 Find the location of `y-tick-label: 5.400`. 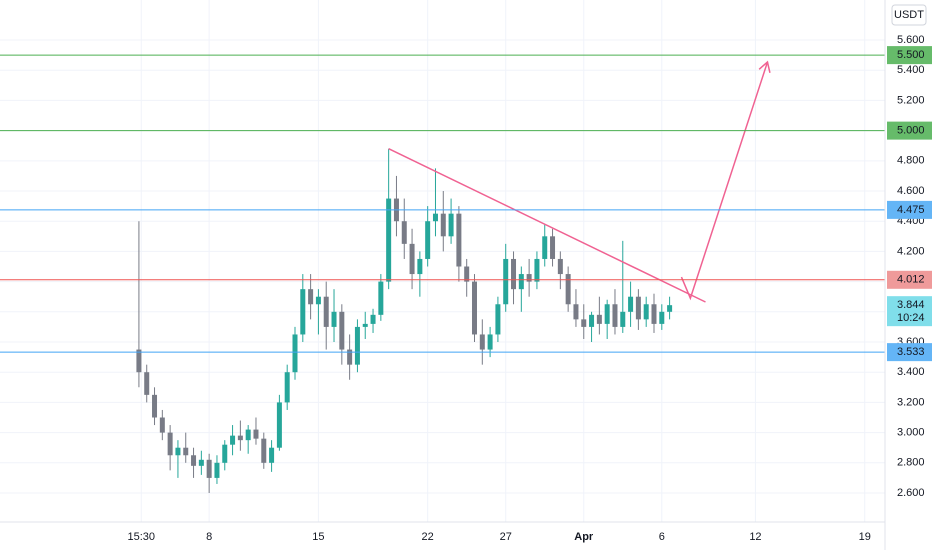

y-tick-label: 5.400 is located at coordinates (911, 70).